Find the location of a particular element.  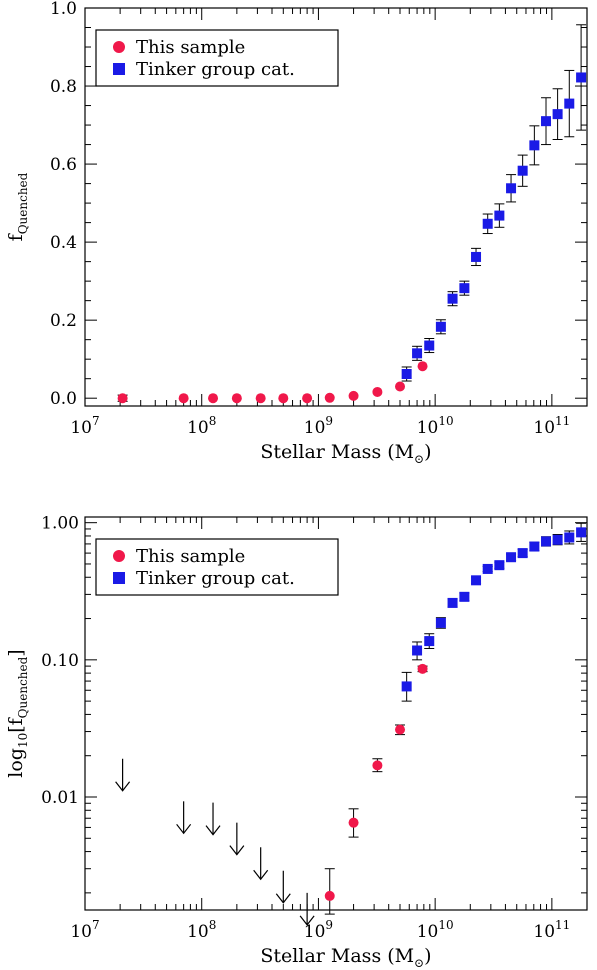

y-axis-title: fQuenched is located at coordinates (17, 206).